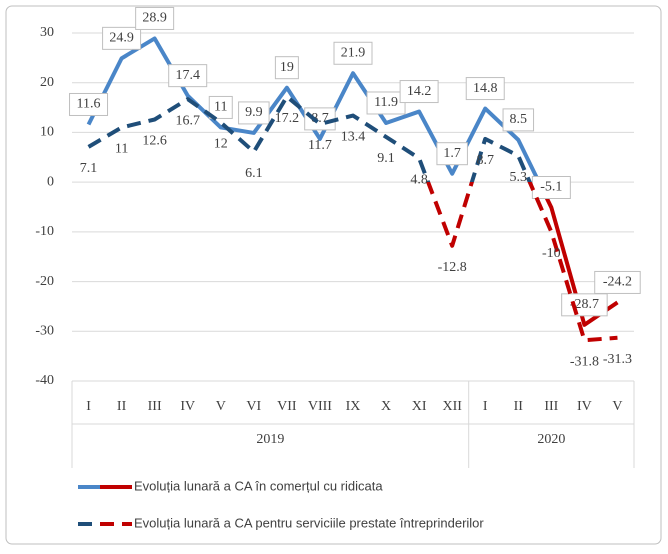  Describe the element at coordinates (44, 281) in the screenshot. I see `y-tick-label: -20` at that location.